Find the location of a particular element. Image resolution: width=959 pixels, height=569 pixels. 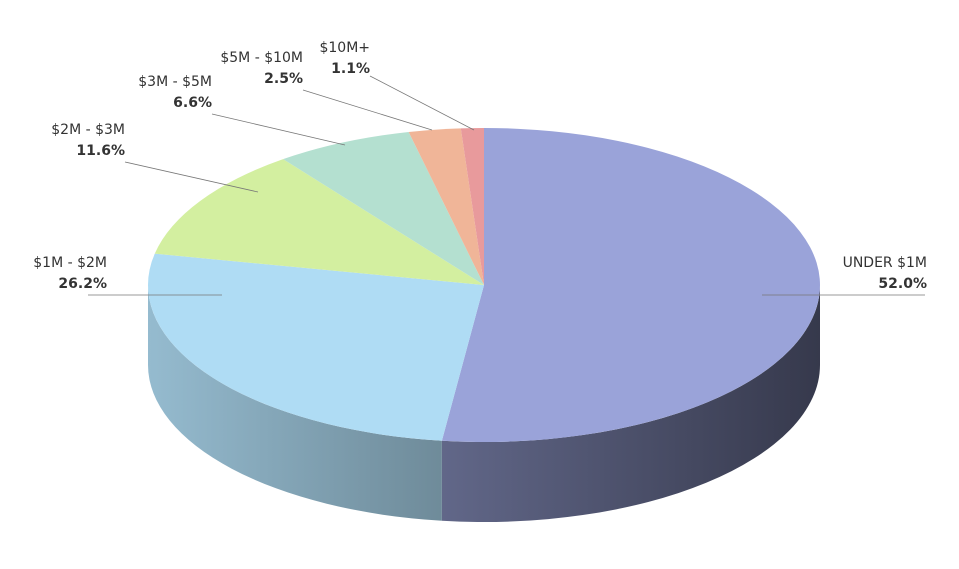

slice-label: $1M - $2M is located at coordinates (70, 263).